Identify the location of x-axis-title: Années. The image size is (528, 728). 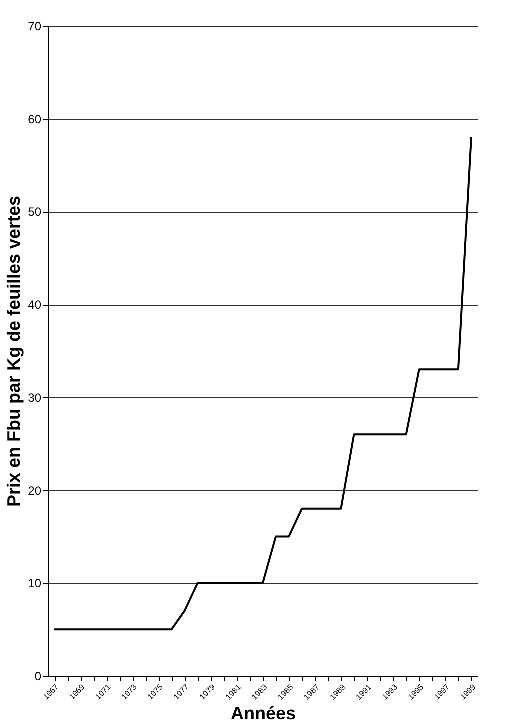
(263, 714).